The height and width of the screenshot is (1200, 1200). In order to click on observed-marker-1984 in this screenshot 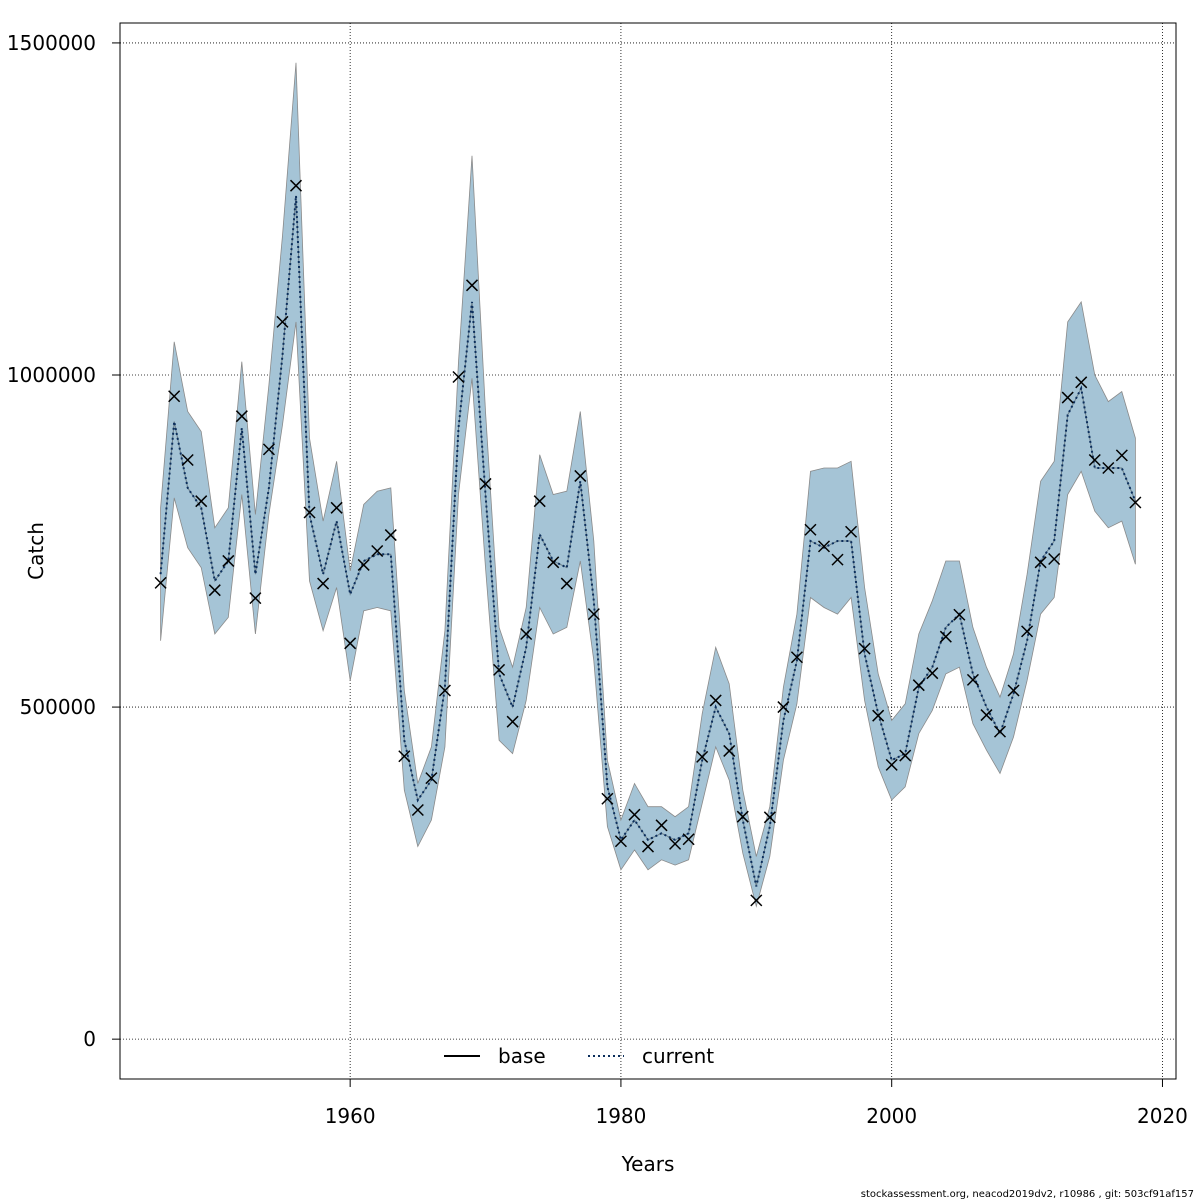, I will do `click(675, 843)`.